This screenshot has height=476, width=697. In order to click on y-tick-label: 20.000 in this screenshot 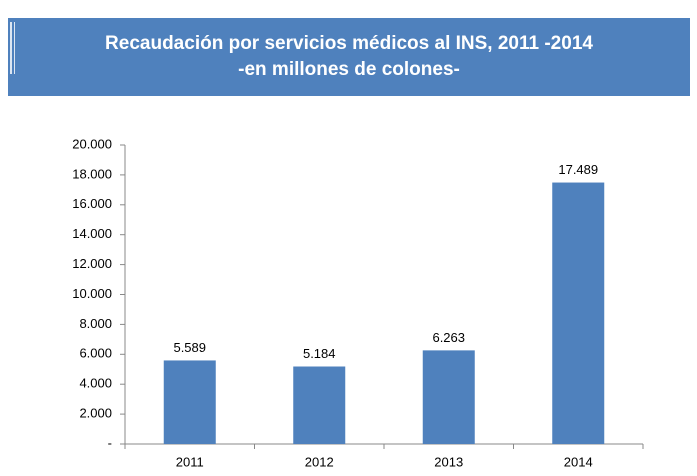, I will do `click(92, 143)`.